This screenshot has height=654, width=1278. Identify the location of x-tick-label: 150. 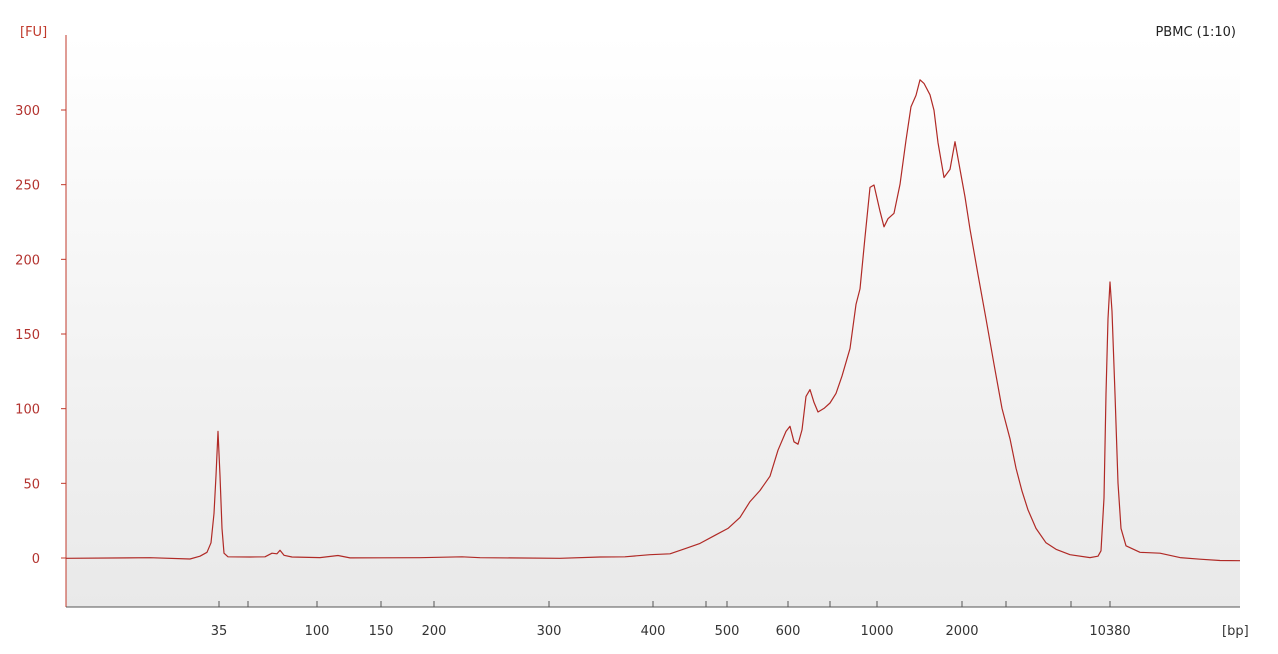
(381, 631).